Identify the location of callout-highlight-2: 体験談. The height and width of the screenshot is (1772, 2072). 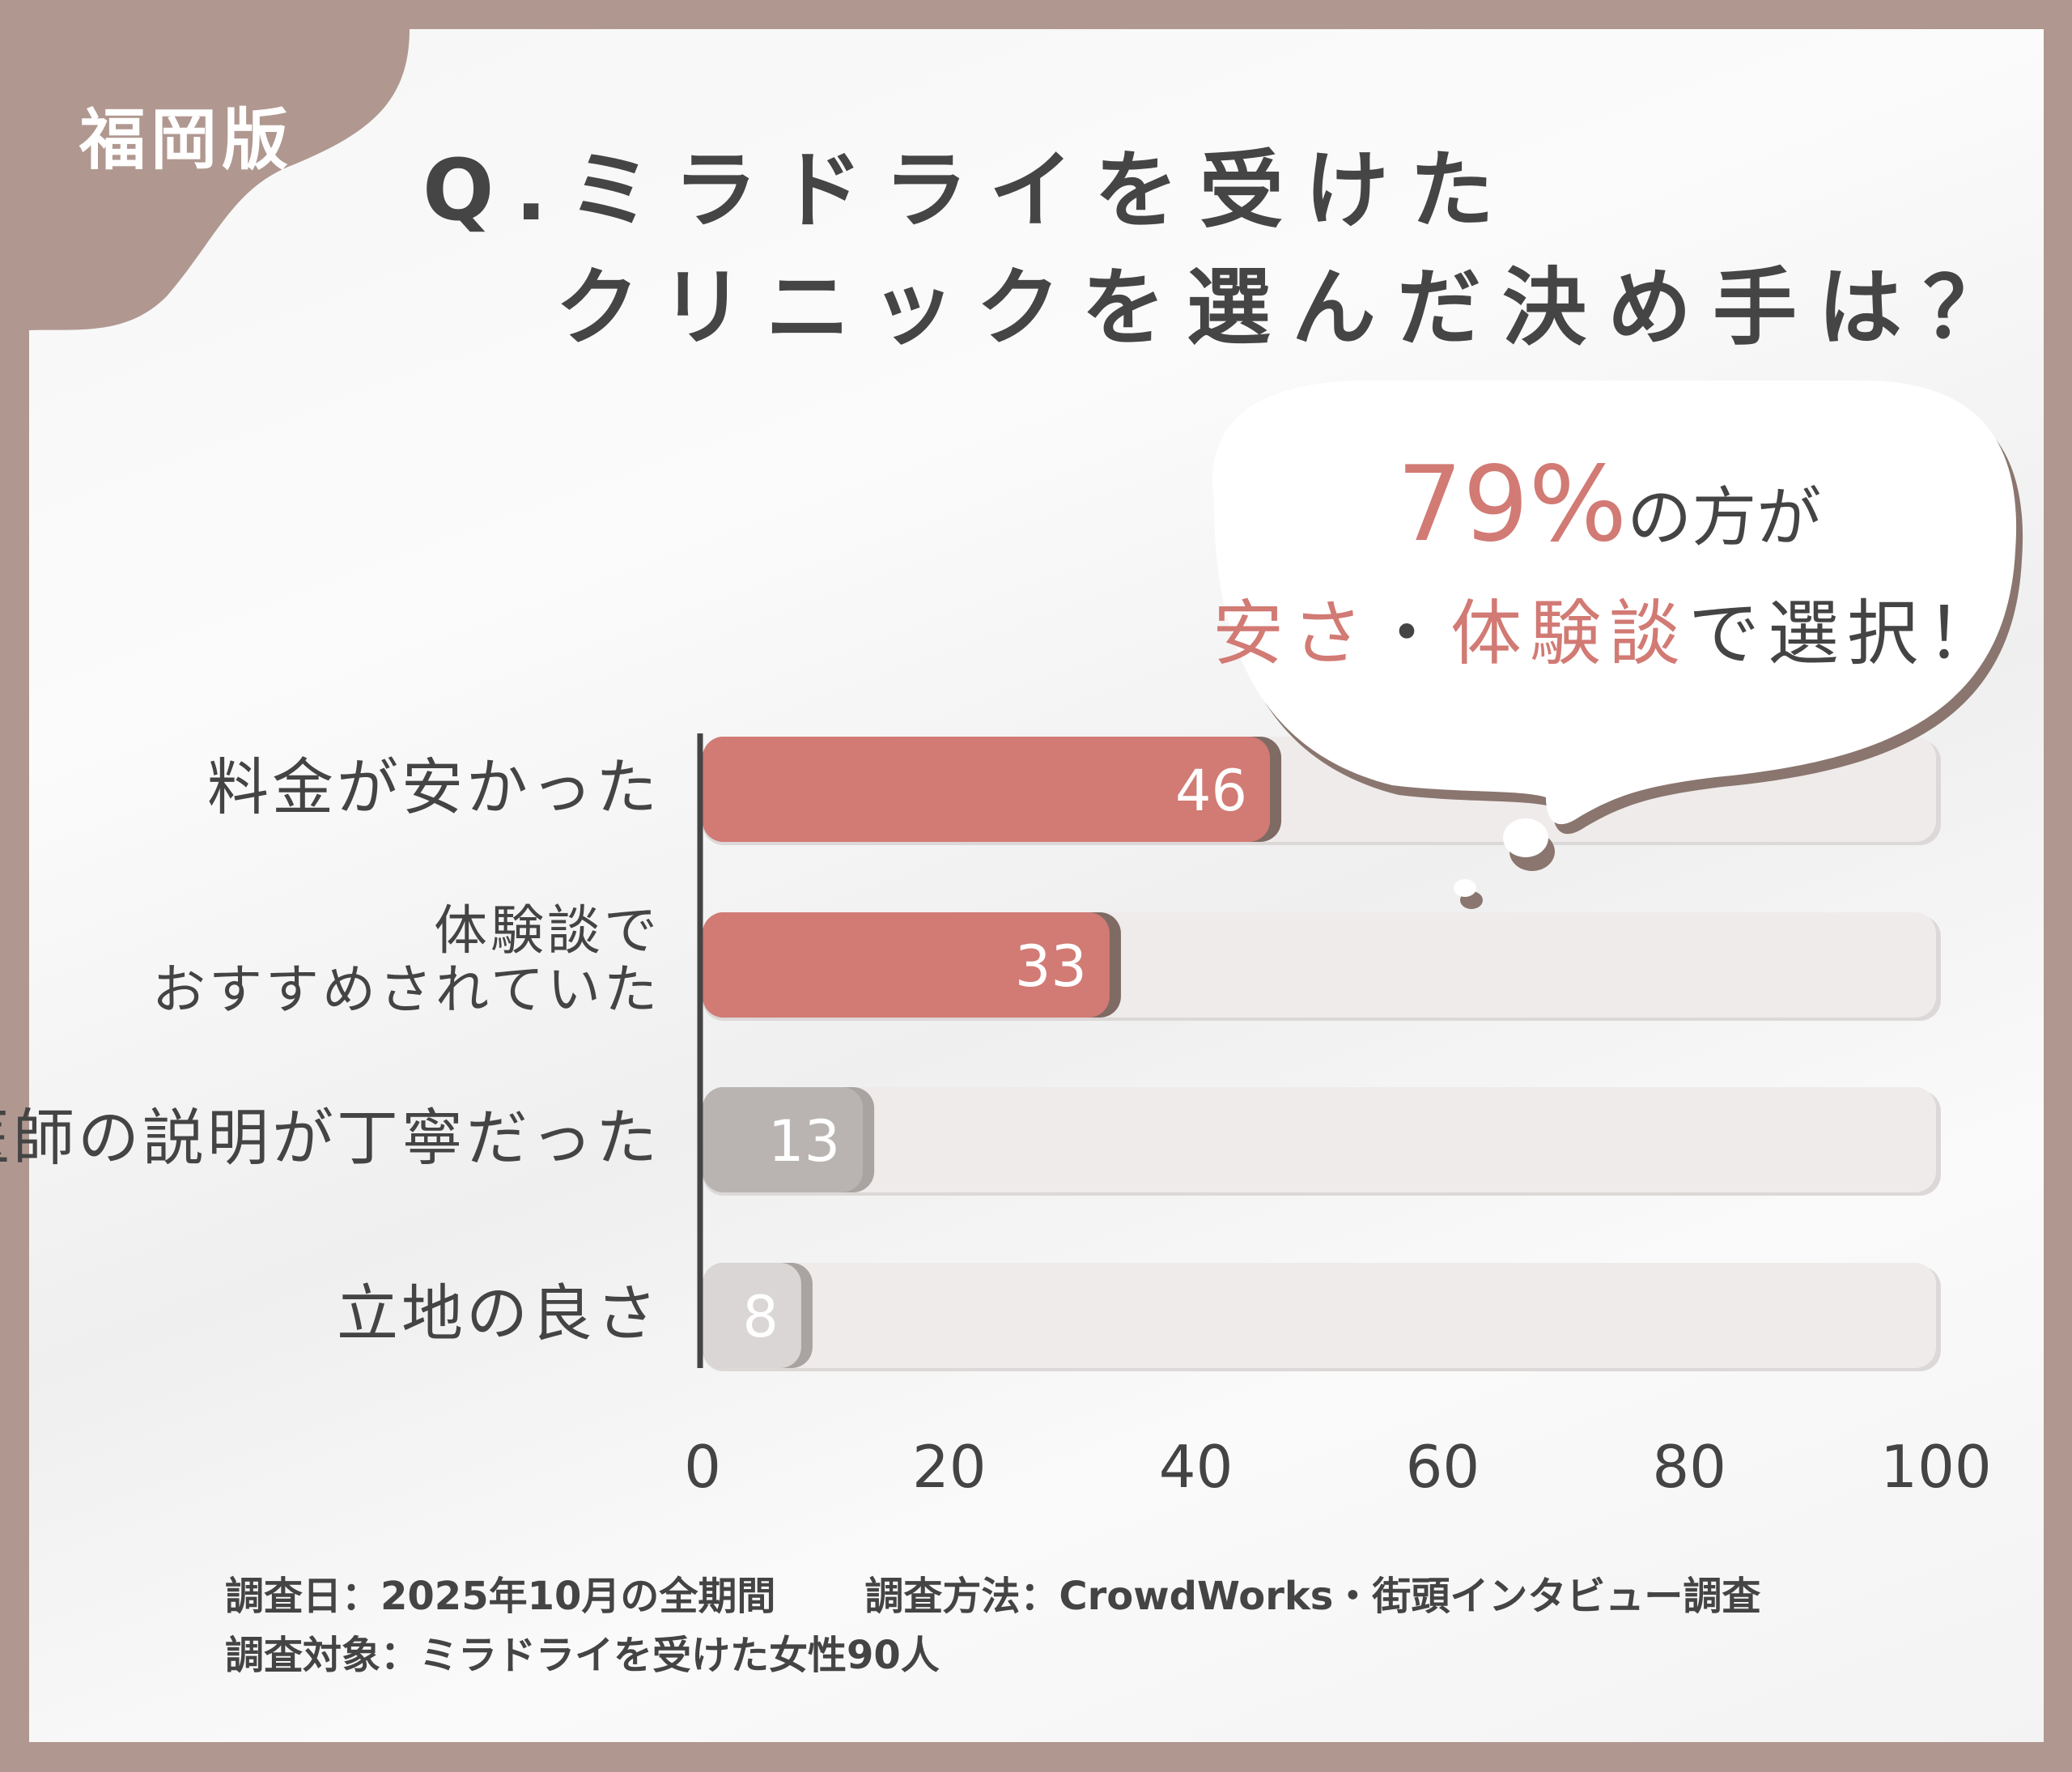
(1569, 634).